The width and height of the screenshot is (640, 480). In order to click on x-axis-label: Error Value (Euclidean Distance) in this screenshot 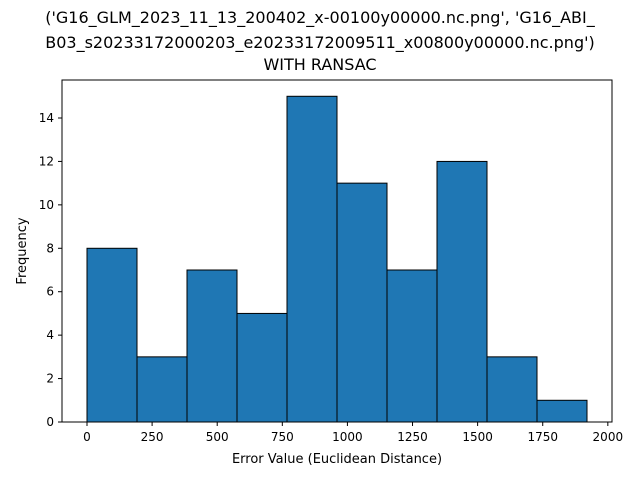, I will do `click(337, 459)`.